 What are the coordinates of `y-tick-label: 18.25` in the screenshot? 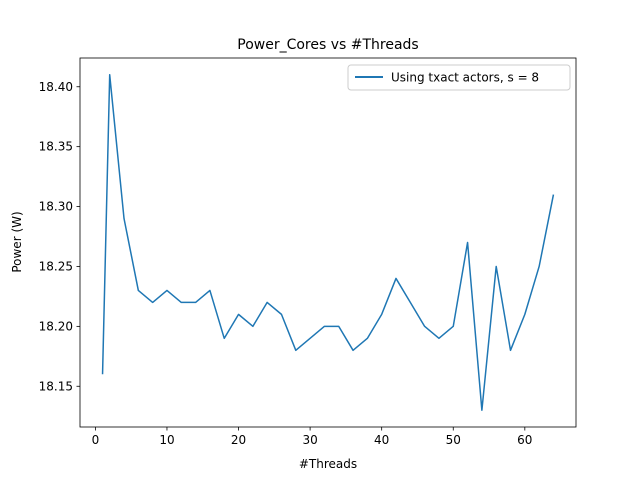 It's located at (56, 266).